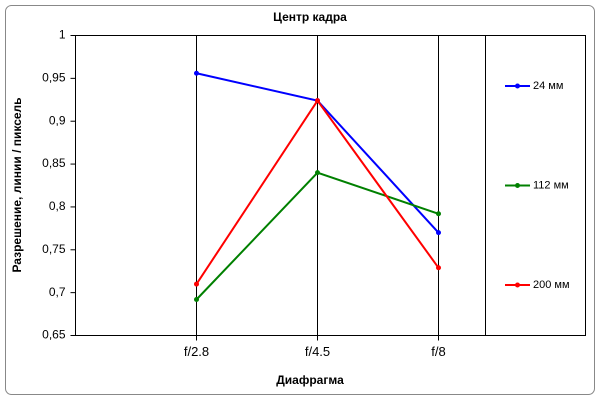 The width and height of the screenshot is (600, 405). What do you see at coordinates (57, 120) in the screenshot?
I see `y-tick-label: 0,9` at bounding box center [57, 120].